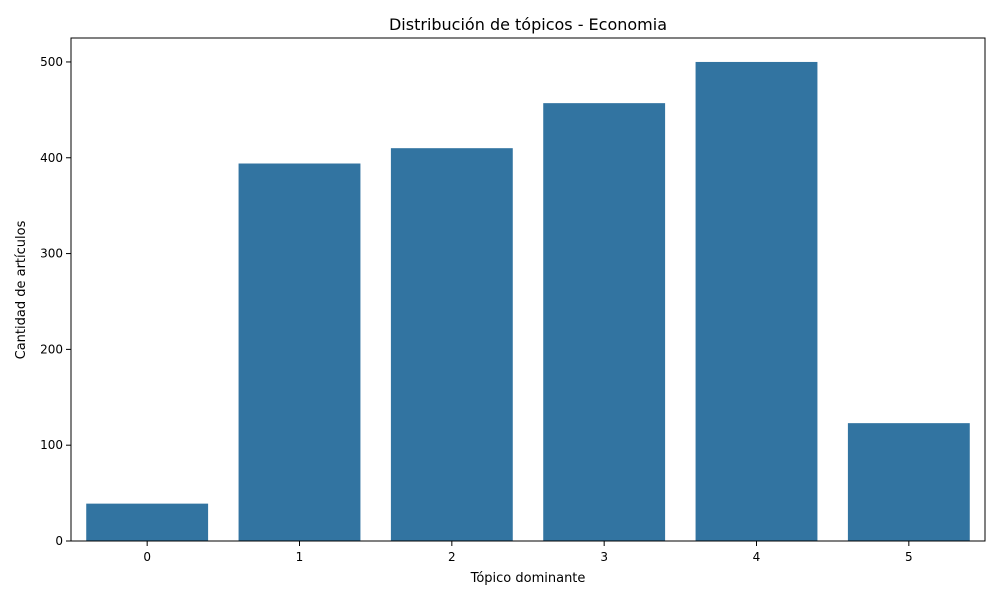 The image size is (1000, 600). What do you see at coordinates (55, 301) in the screenshot?
I see `y-axis: 0 100 200 300 400 500` at bounding box center [55, 301].